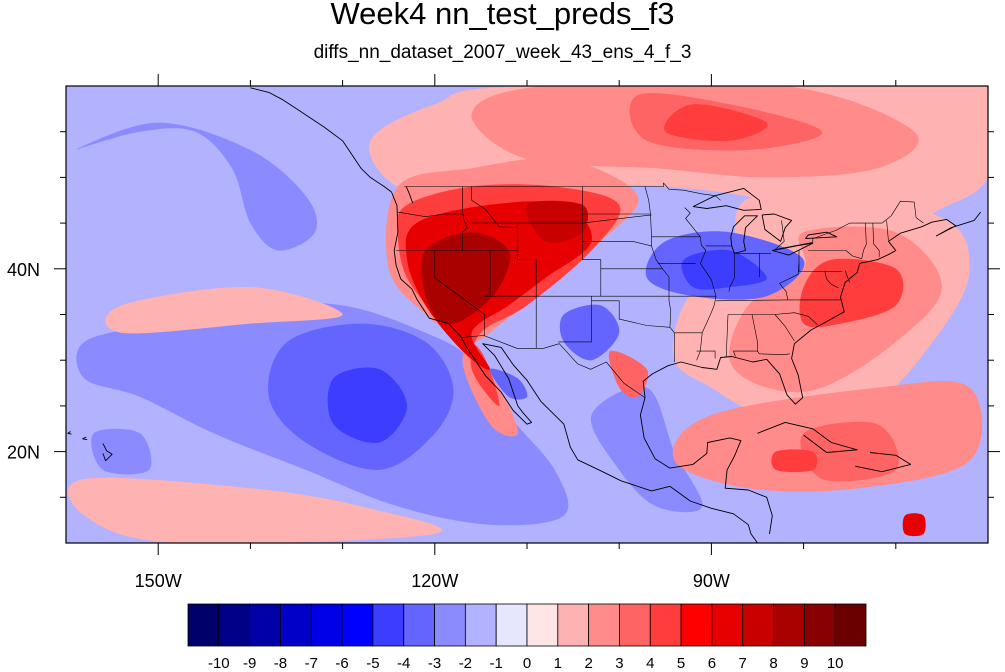  I want to click on colorbar-label: 9, so click(804, 663).